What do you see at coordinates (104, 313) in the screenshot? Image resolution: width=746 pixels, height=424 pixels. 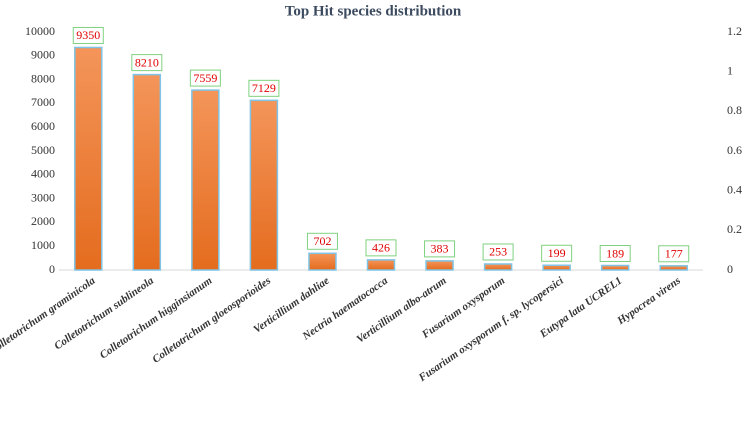 I see `x-tick-label: Colletotrichum sublineola` at bounding box center [104, 313].